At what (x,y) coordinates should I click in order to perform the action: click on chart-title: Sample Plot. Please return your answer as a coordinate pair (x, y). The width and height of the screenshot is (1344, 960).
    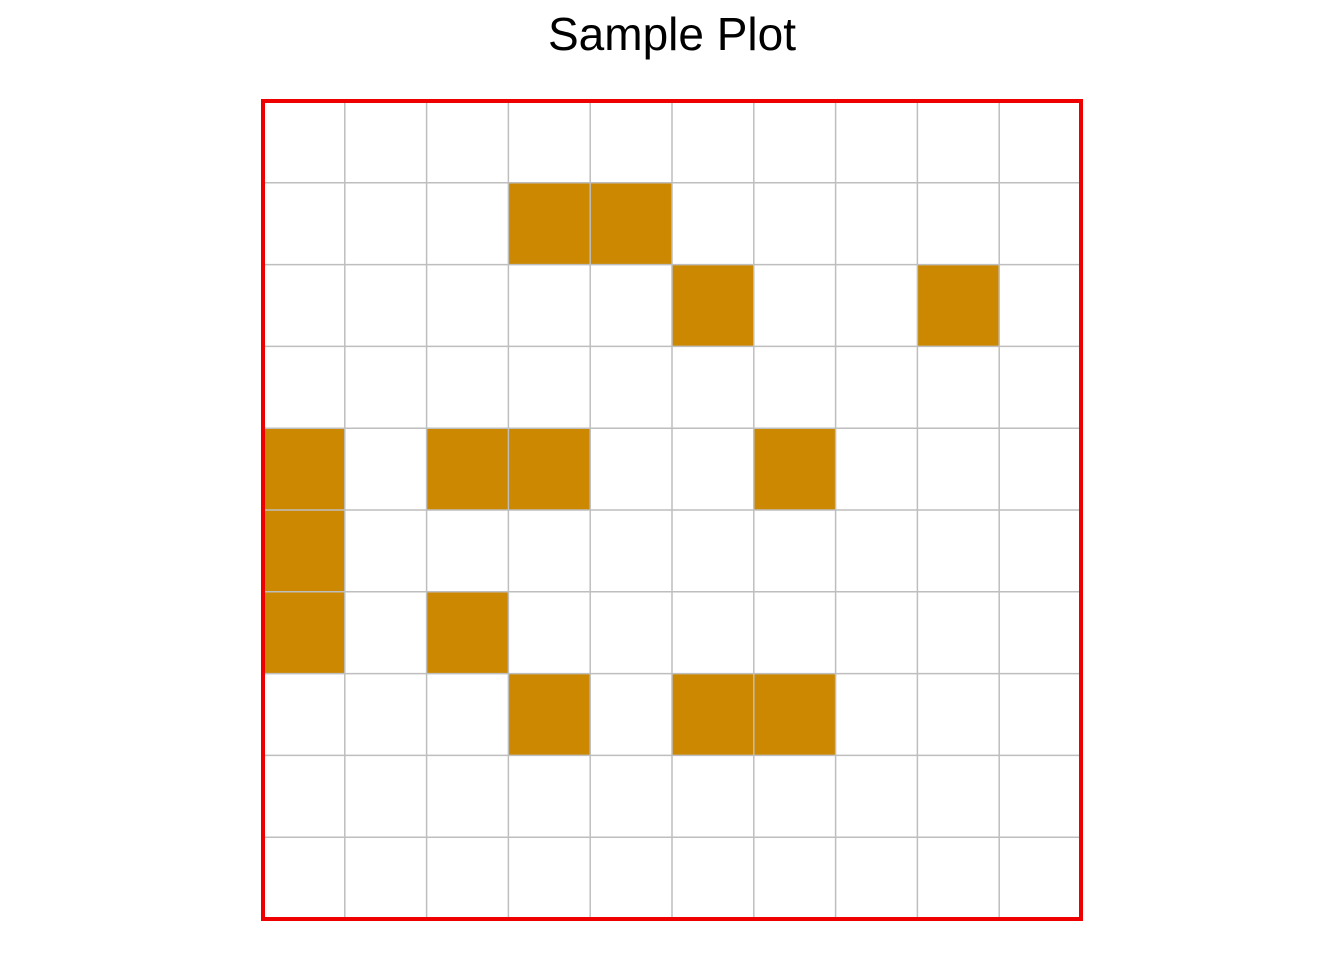
    Looking at the image, I should click on (671, 34).